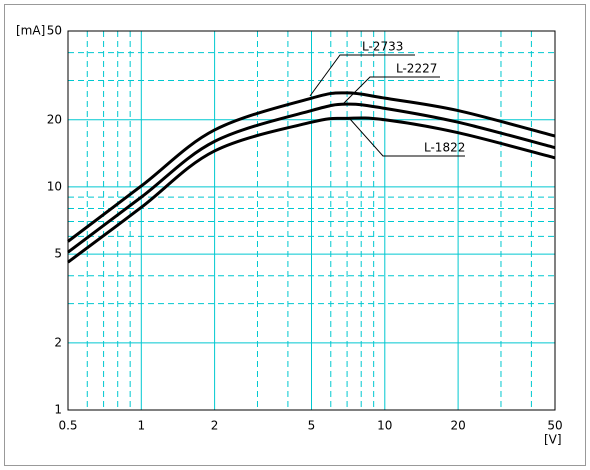  Describe the element at coordinates (384, 426) in the screenshot. I see `x-tick-label: 10` at that location.